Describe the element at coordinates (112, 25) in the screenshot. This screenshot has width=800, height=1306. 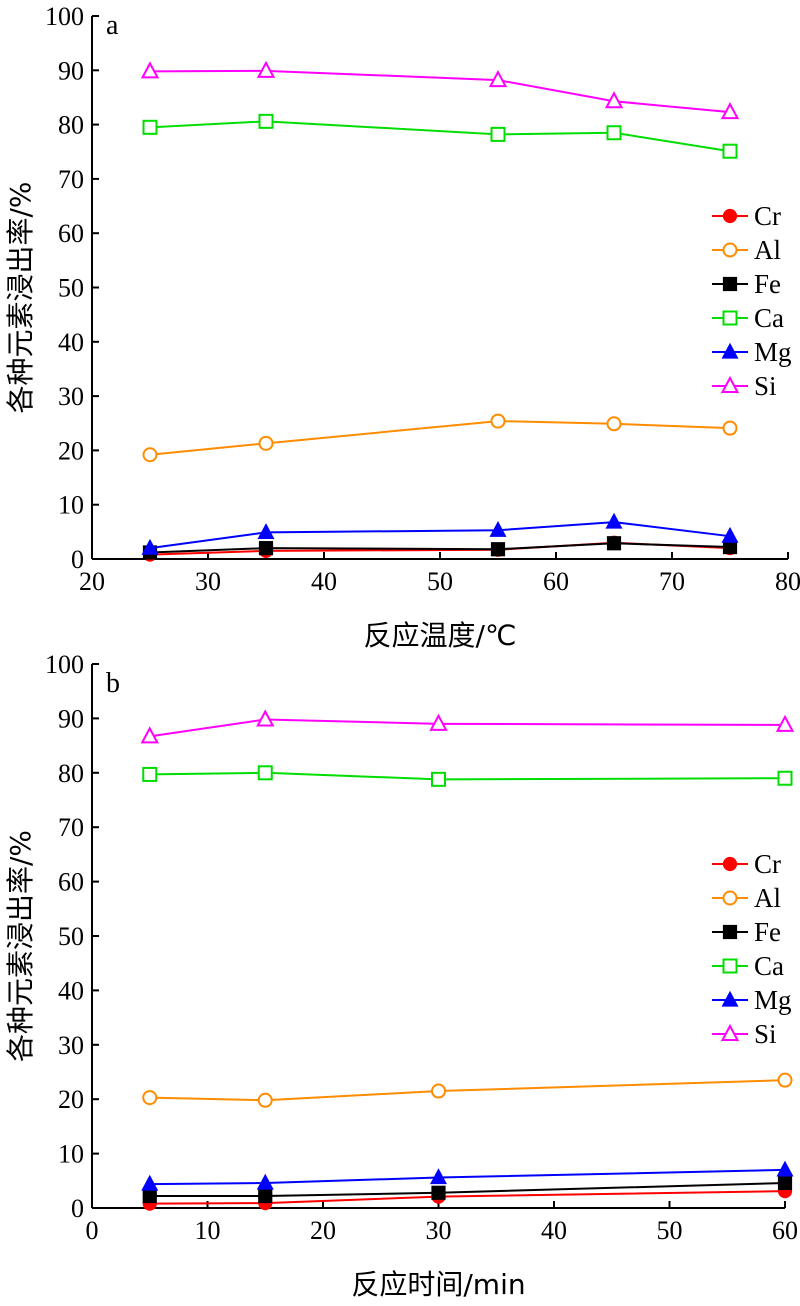
I see `panel-label: a` at that location.